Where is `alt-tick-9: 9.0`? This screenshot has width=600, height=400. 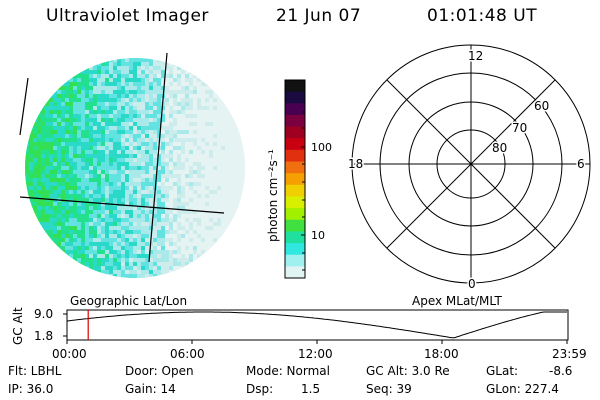
alt-tick-9: 9.0 is located at coordinates (43, 314).